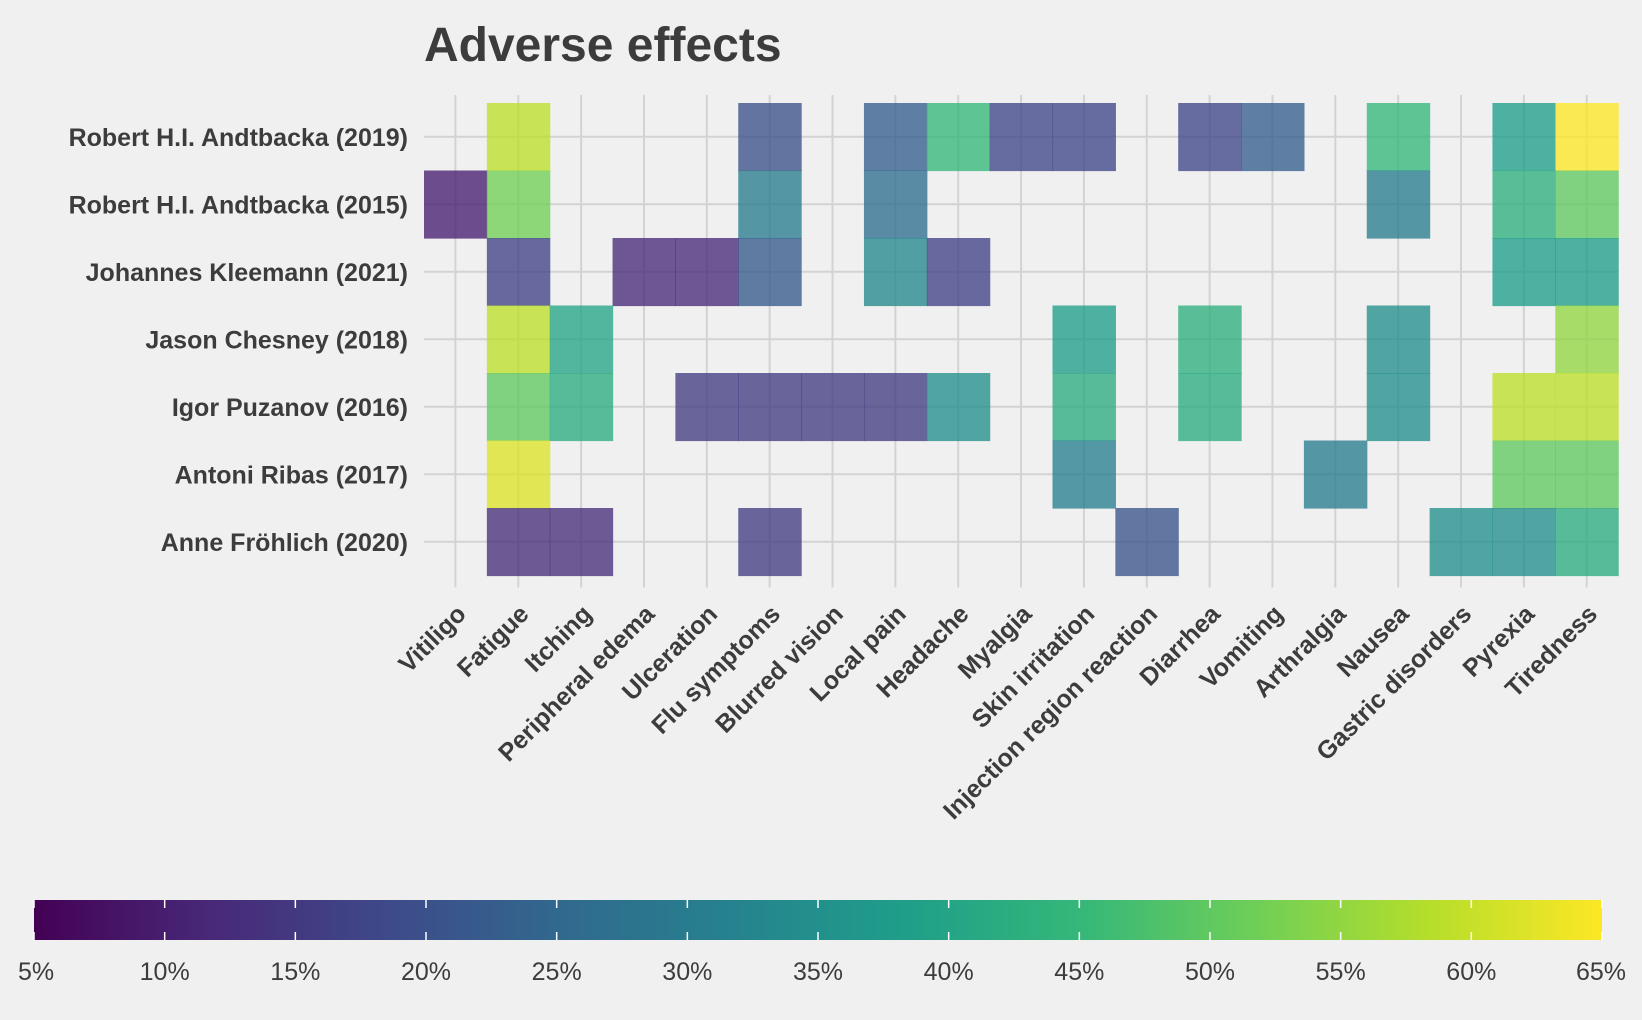 The width and height of the screenshot is (1642, 1020). What do you see at coordinates (290, 408) in the screenshot?
I see `row-label: Igor Puzanov (2016)` at bounding box center [290, 408].